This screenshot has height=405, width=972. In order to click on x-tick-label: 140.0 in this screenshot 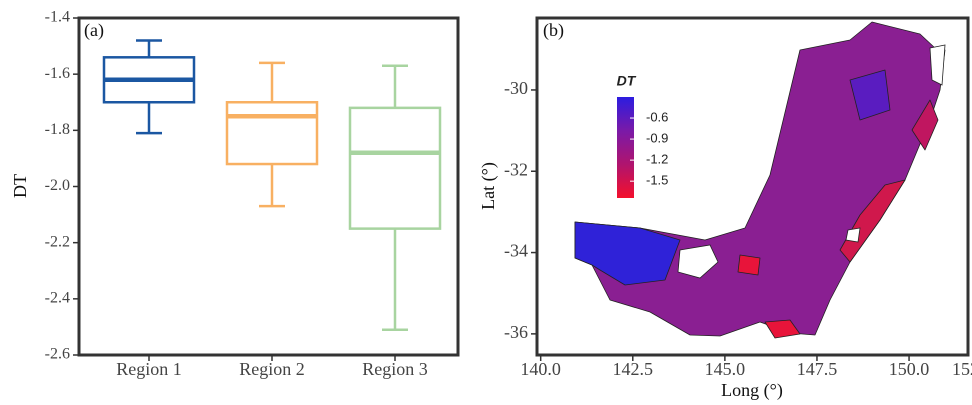, I will do `click(540, 369)`.